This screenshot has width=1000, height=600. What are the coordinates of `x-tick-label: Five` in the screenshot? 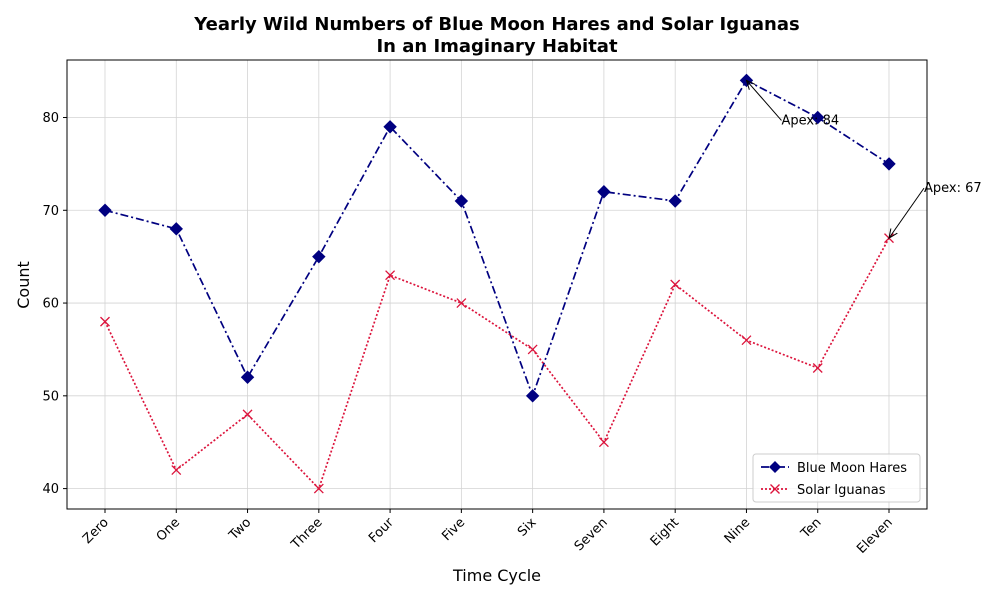 It's located at (453, 529).